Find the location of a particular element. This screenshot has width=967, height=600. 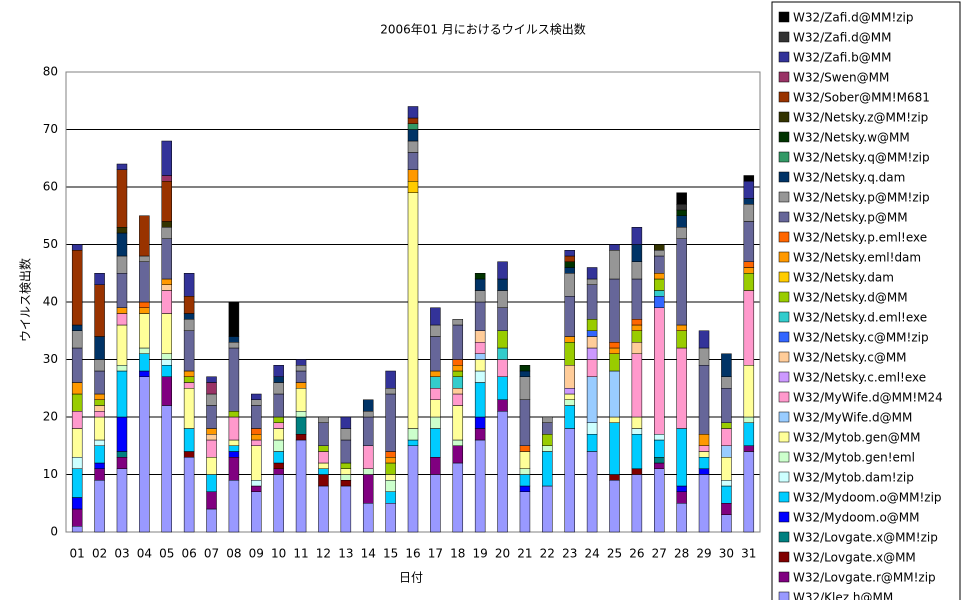

x-tick-label: 03 is located at coordinates (121, 554).